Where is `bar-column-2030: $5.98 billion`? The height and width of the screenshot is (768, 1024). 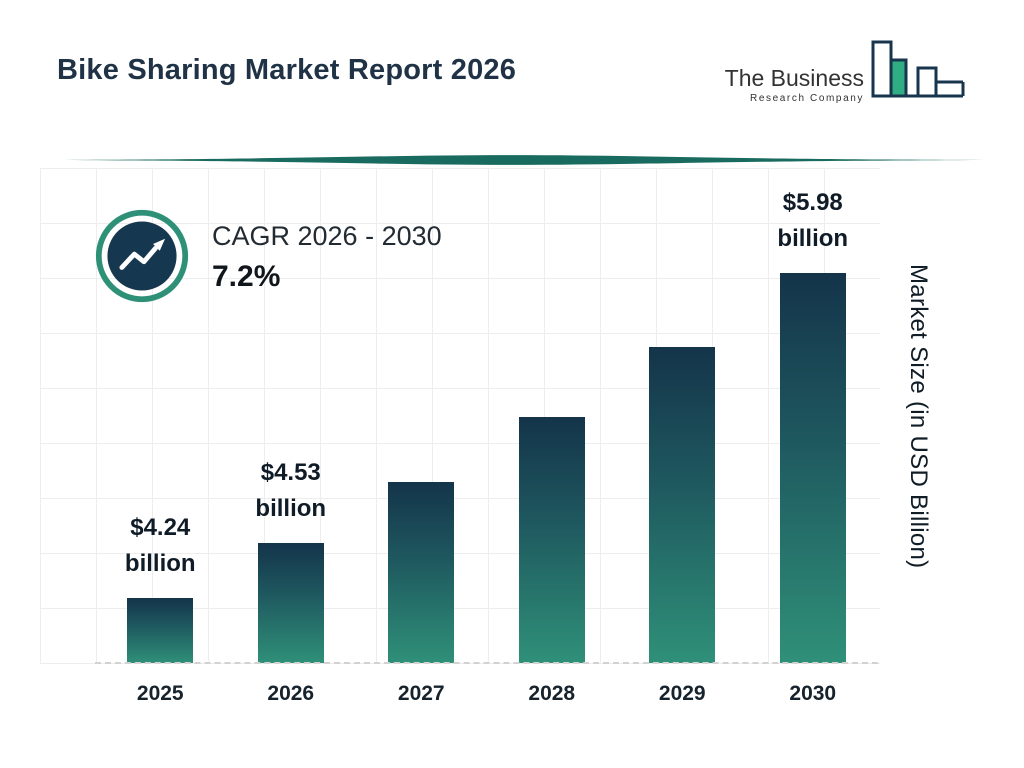 bar-column-2030: $5.98 billion is located at coordinates (813, 424).